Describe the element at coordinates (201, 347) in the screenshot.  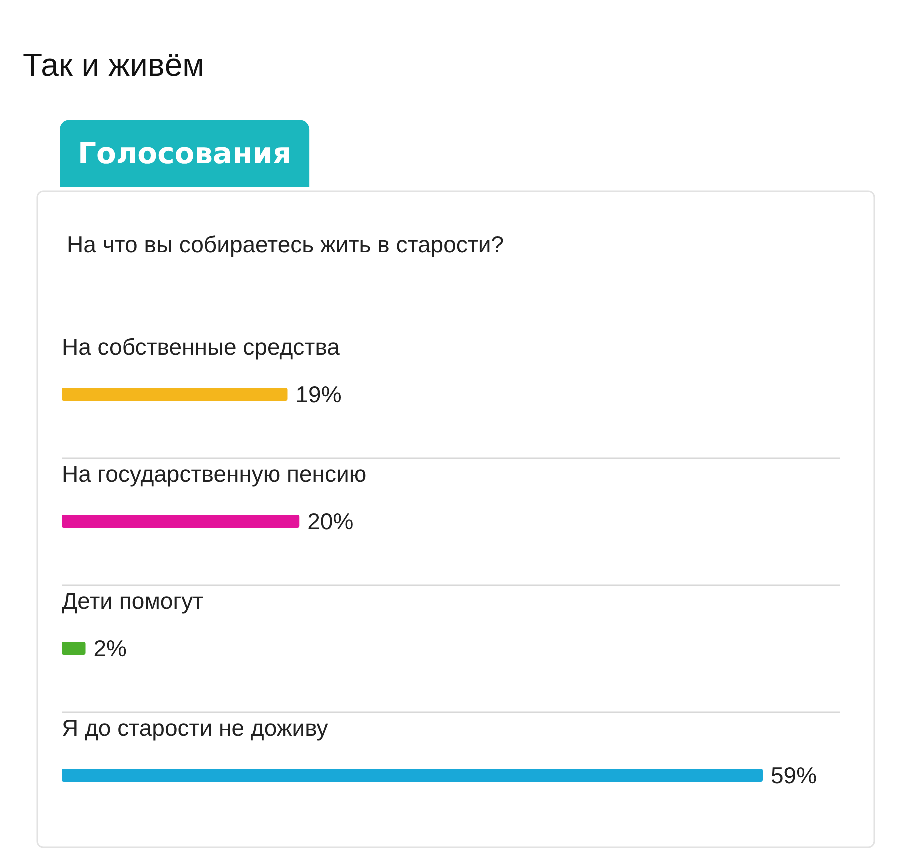
I see `y-tick-label: На собственные средства` at that location.